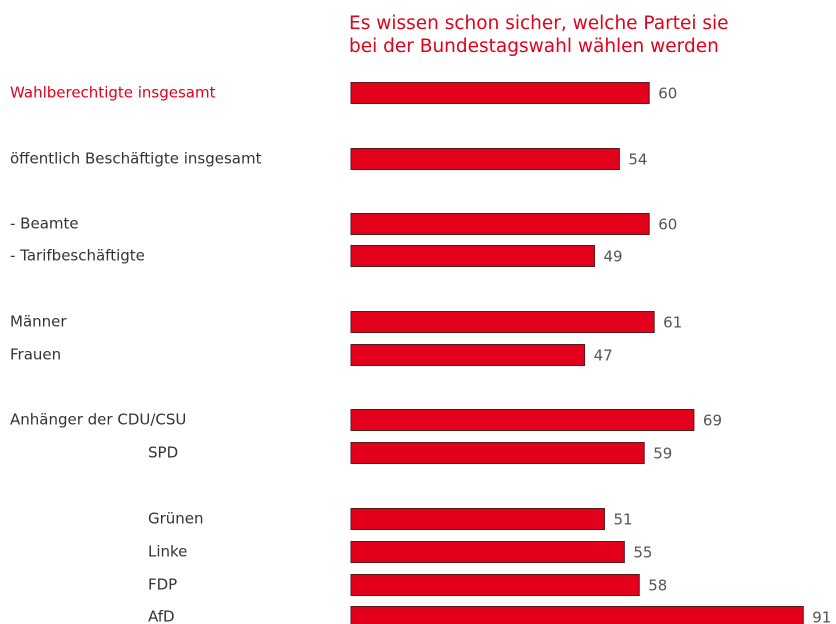 The height and width of the screenshot is (624, 836). What do you see at coordinates (637, 160) in the screenshot?
I see `value-label: 54` at bounding box center [637, 160].